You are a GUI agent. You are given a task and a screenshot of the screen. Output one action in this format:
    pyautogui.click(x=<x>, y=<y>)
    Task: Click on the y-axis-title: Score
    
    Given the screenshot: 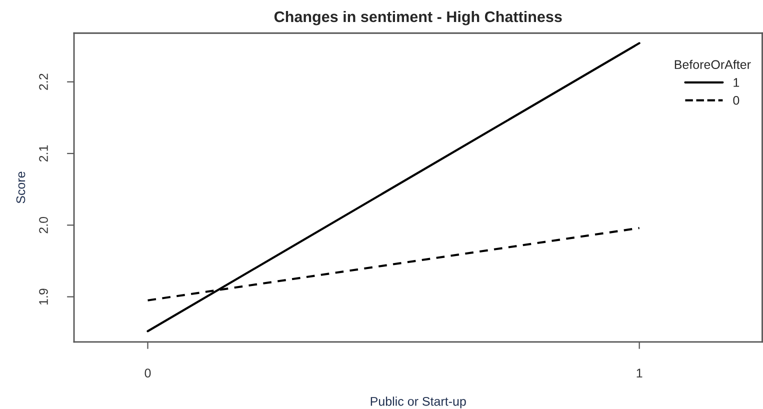 What is the action you would take?
    pyautogui.click(x=21, y=188)
    